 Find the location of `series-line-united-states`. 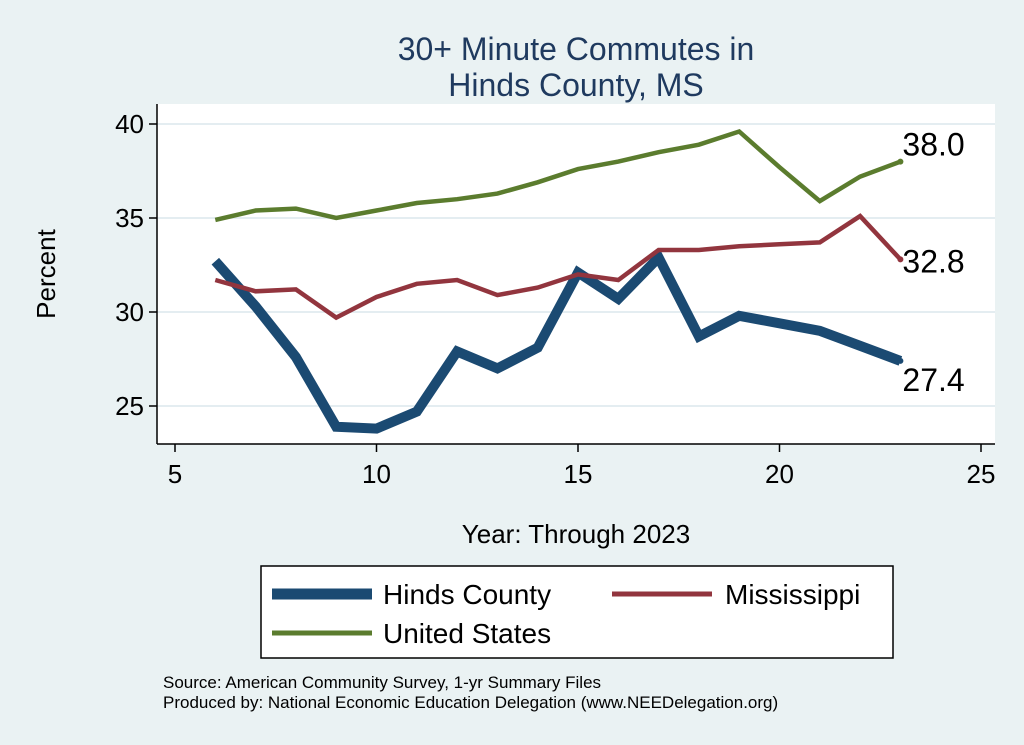

series-line-united-states is located at coordinates (558, 175).